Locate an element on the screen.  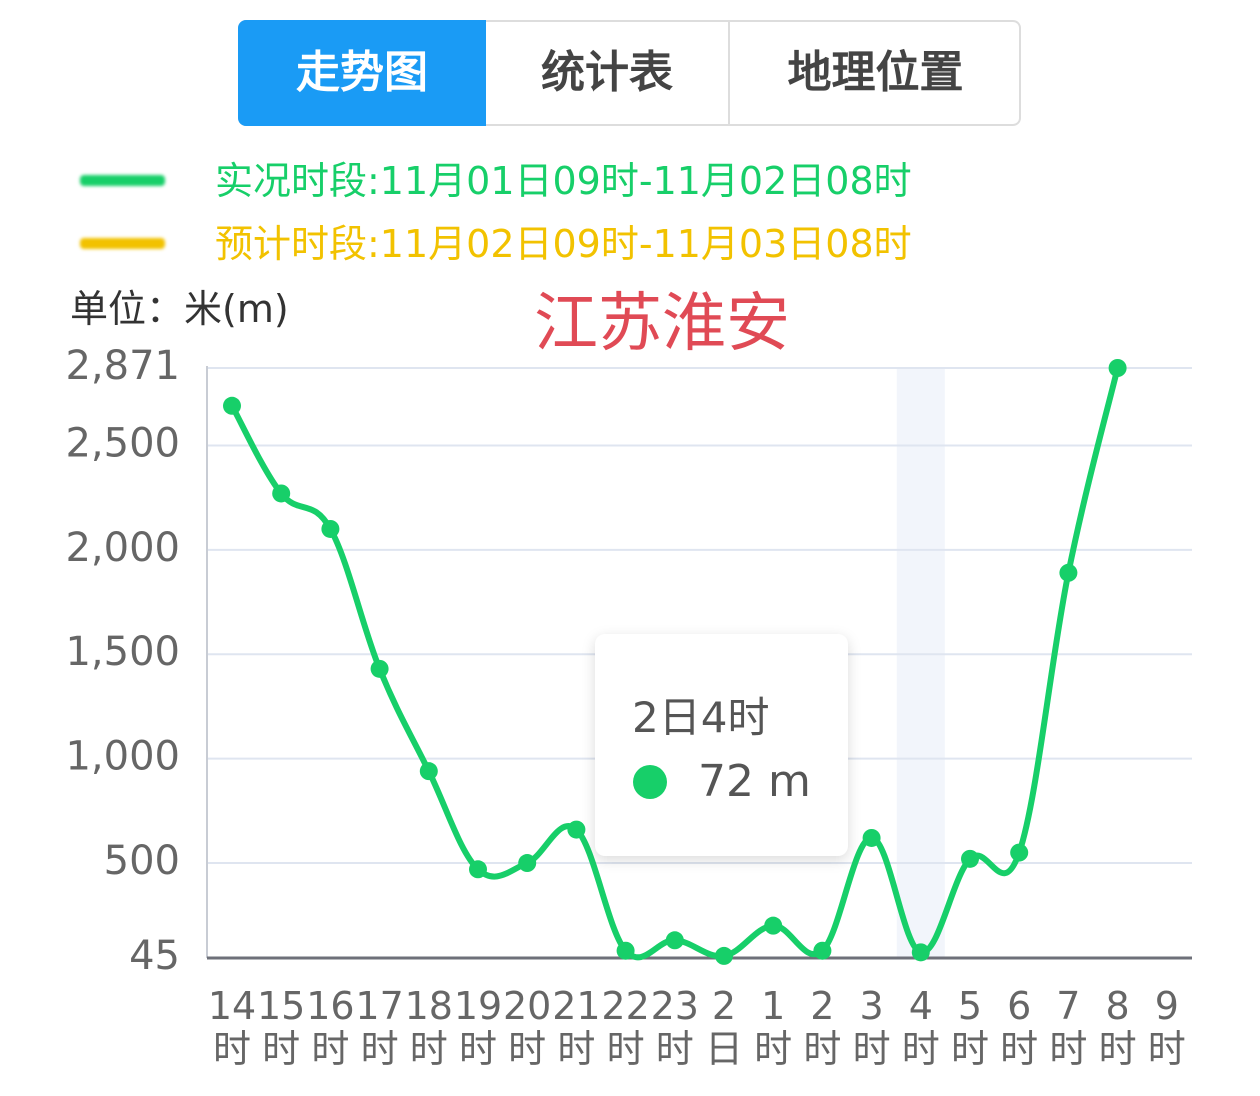
x-tick-label: 19时 is located at coordinates (478, 1027).